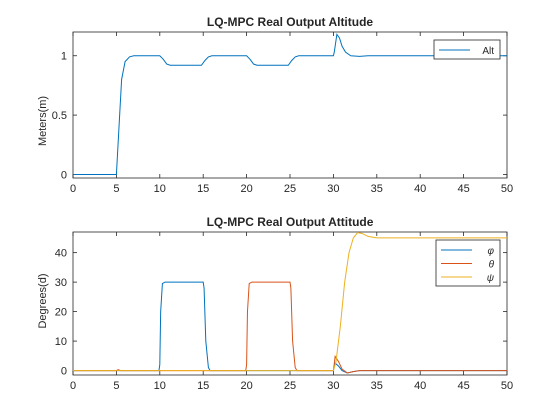 The height and width of the screenshot is (420, 560). What do you see at coordinates (160, 386) in the screenshot?
I see `attitude-xtick-label: 10` at bounding box center [160, 386].